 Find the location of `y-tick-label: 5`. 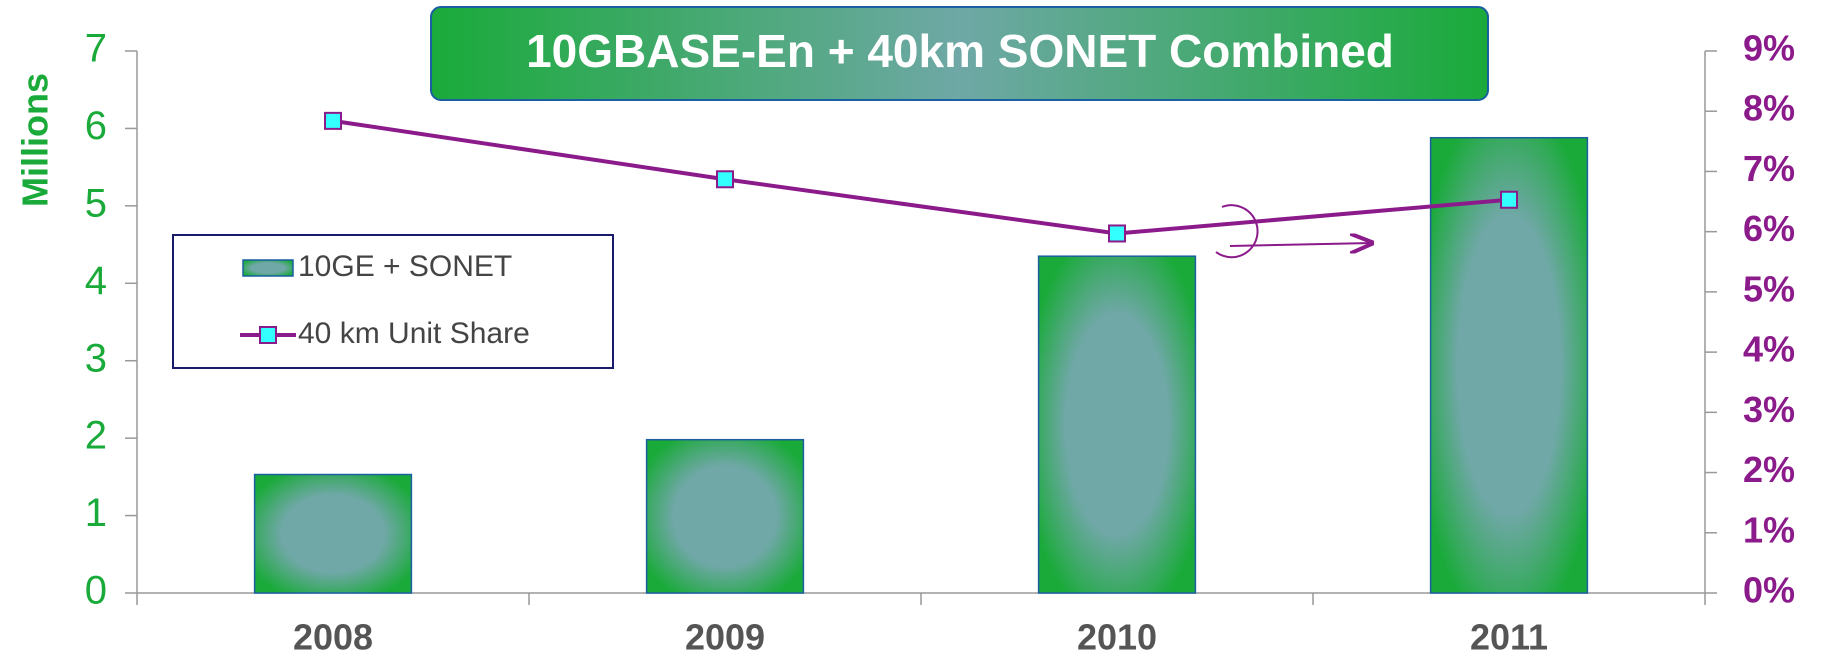

y-tick-label: 5 is located at coordinates (96, 203).